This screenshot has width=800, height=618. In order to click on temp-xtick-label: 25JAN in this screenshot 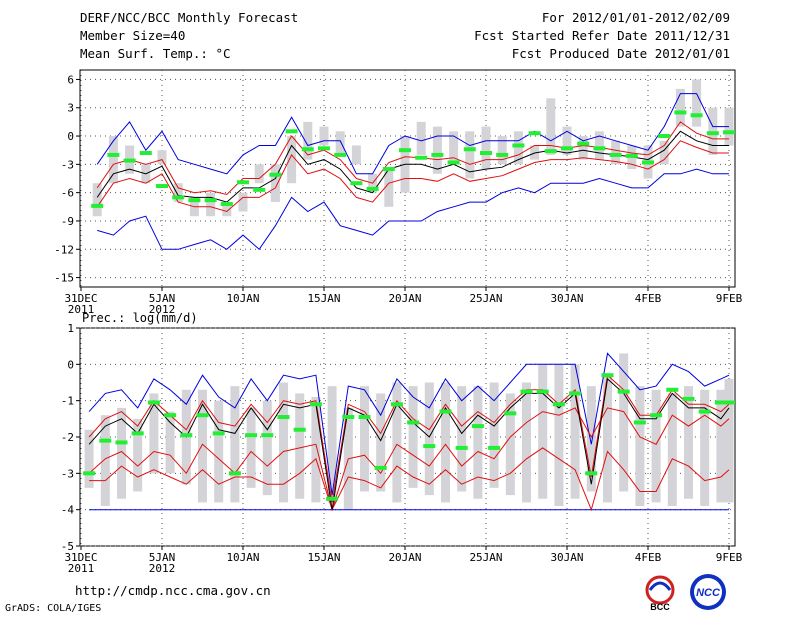, I will do `click(485, 298)`.